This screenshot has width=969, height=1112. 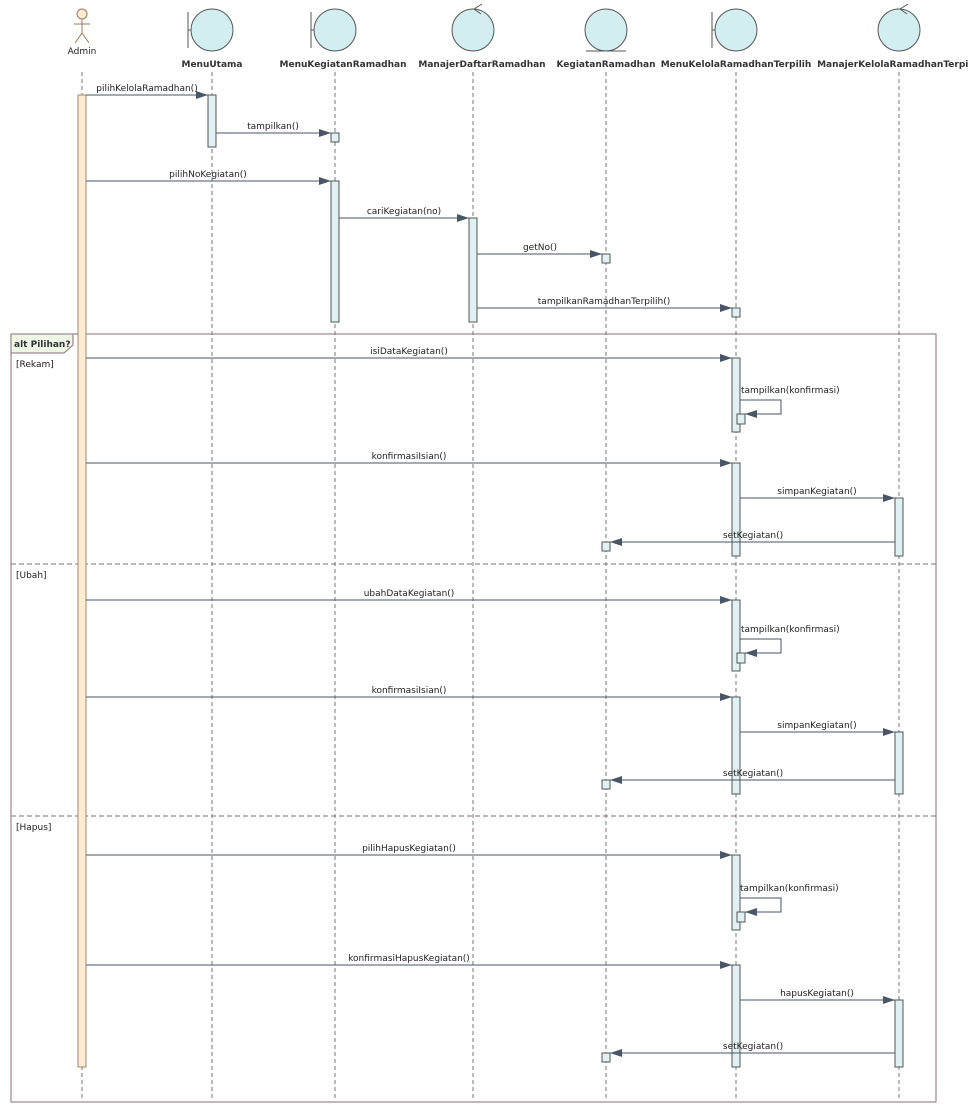 I want to click on participant-menukelolaramadhanterpilih: MenuKelolaRamadhanTerpilih, so click(x=736, y=39).